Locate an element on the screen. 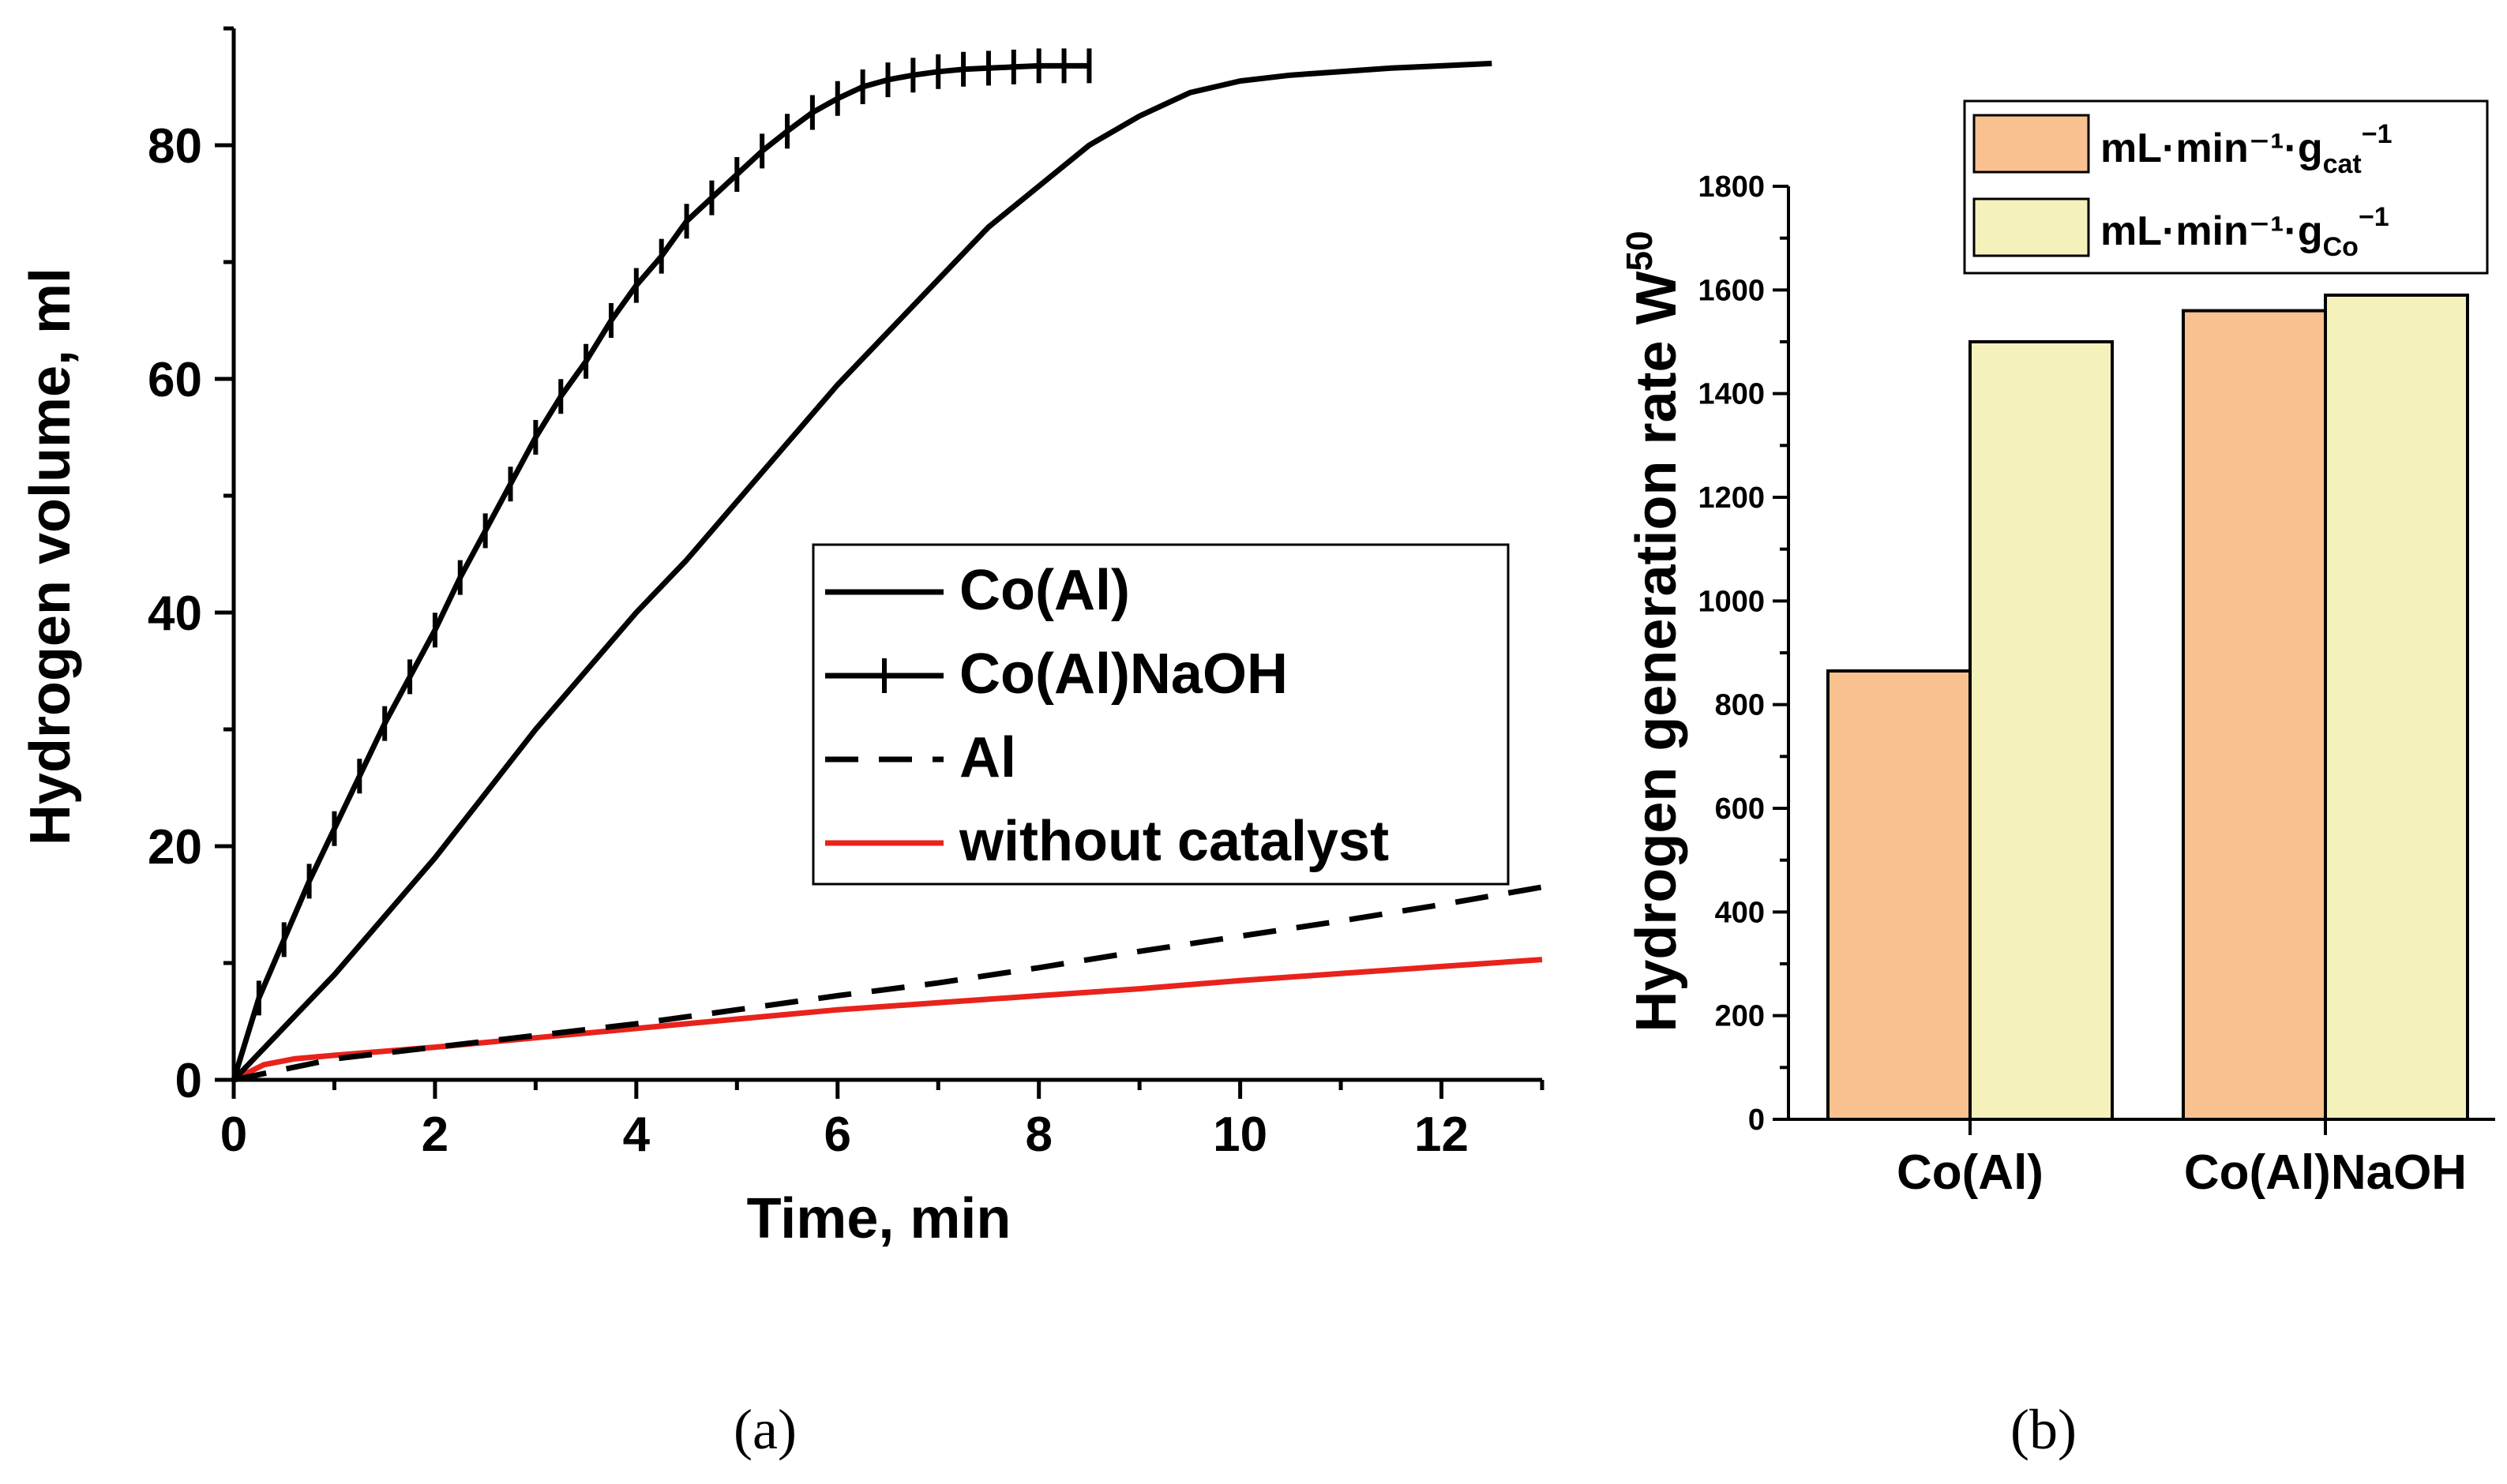 The width and height of the screenshot is (2507, 1484). y-tick-label-b: 1400 is located at coordinates (1731, 394).